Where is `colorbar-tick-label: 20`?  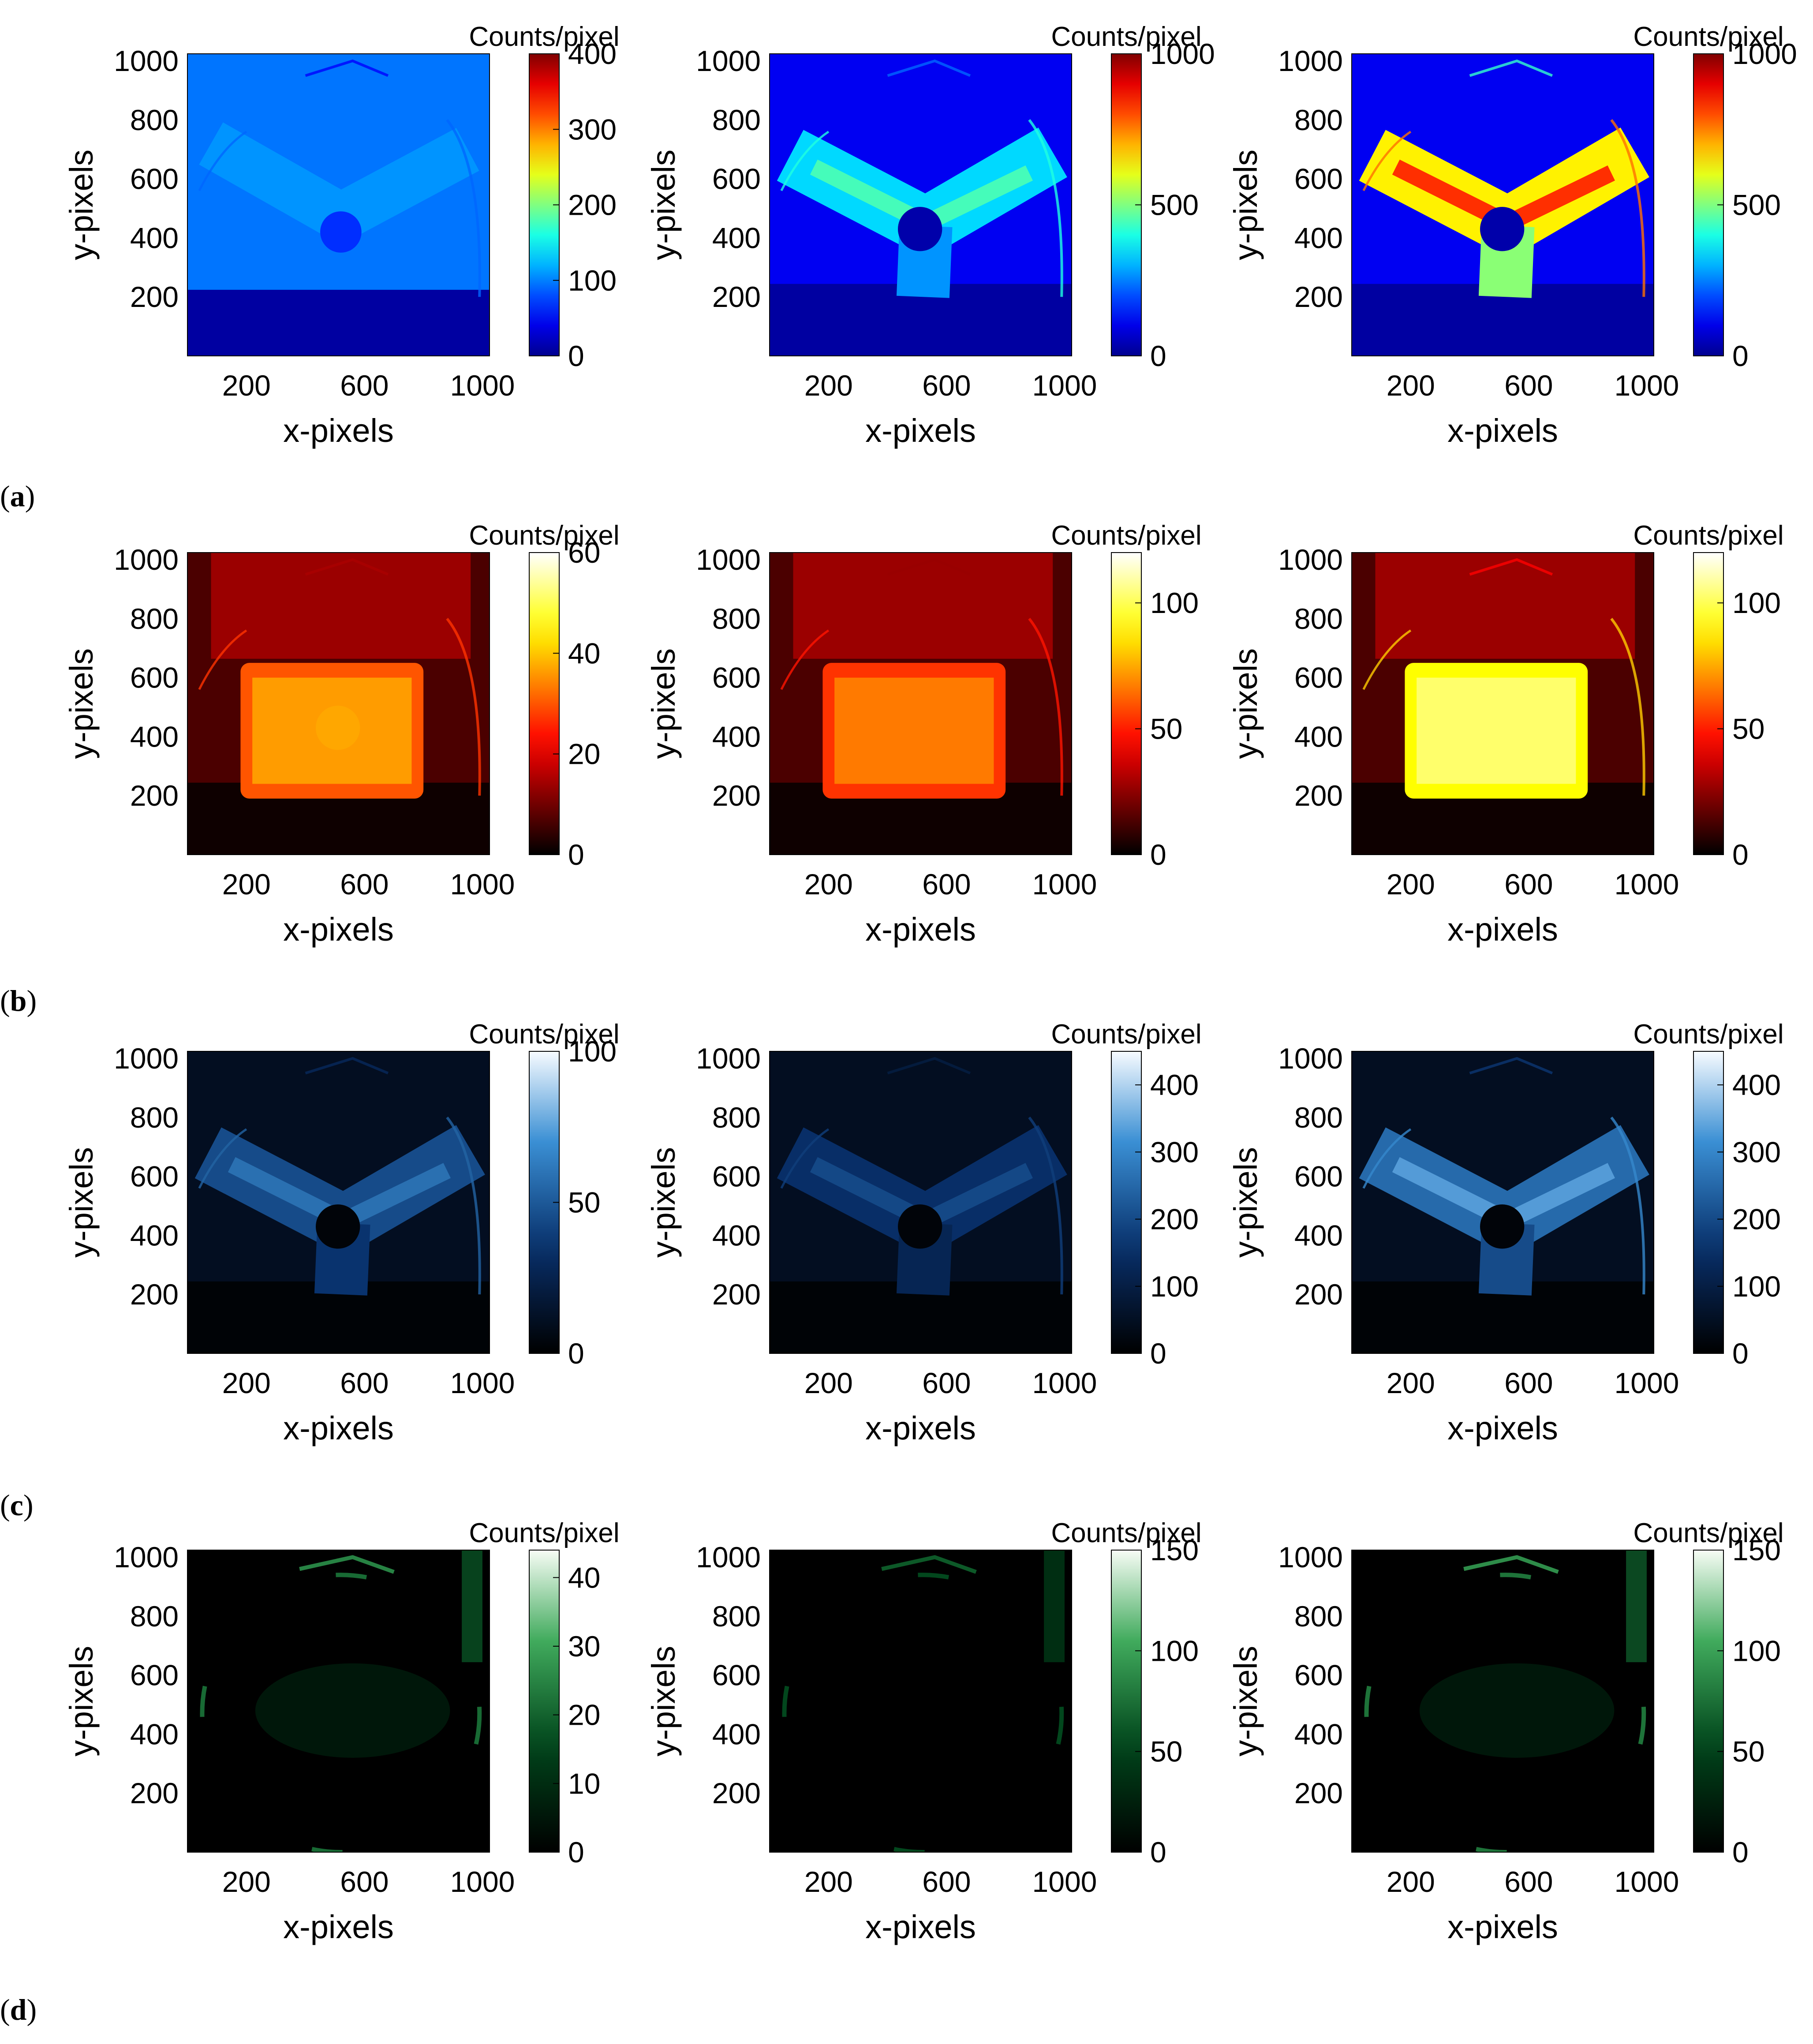 colorbar-tick-label: 20 is located at coordinates (584, 1715).